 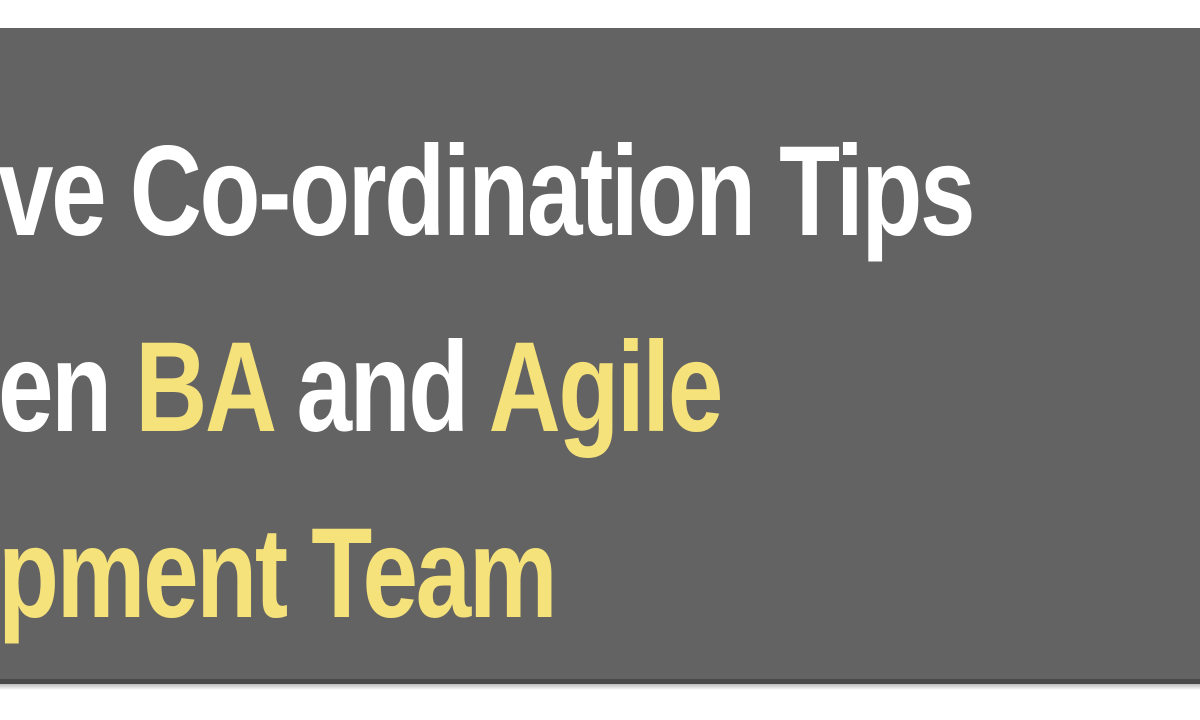 I want to click on title-line-3: pment Team, so click(x=279, y=574).